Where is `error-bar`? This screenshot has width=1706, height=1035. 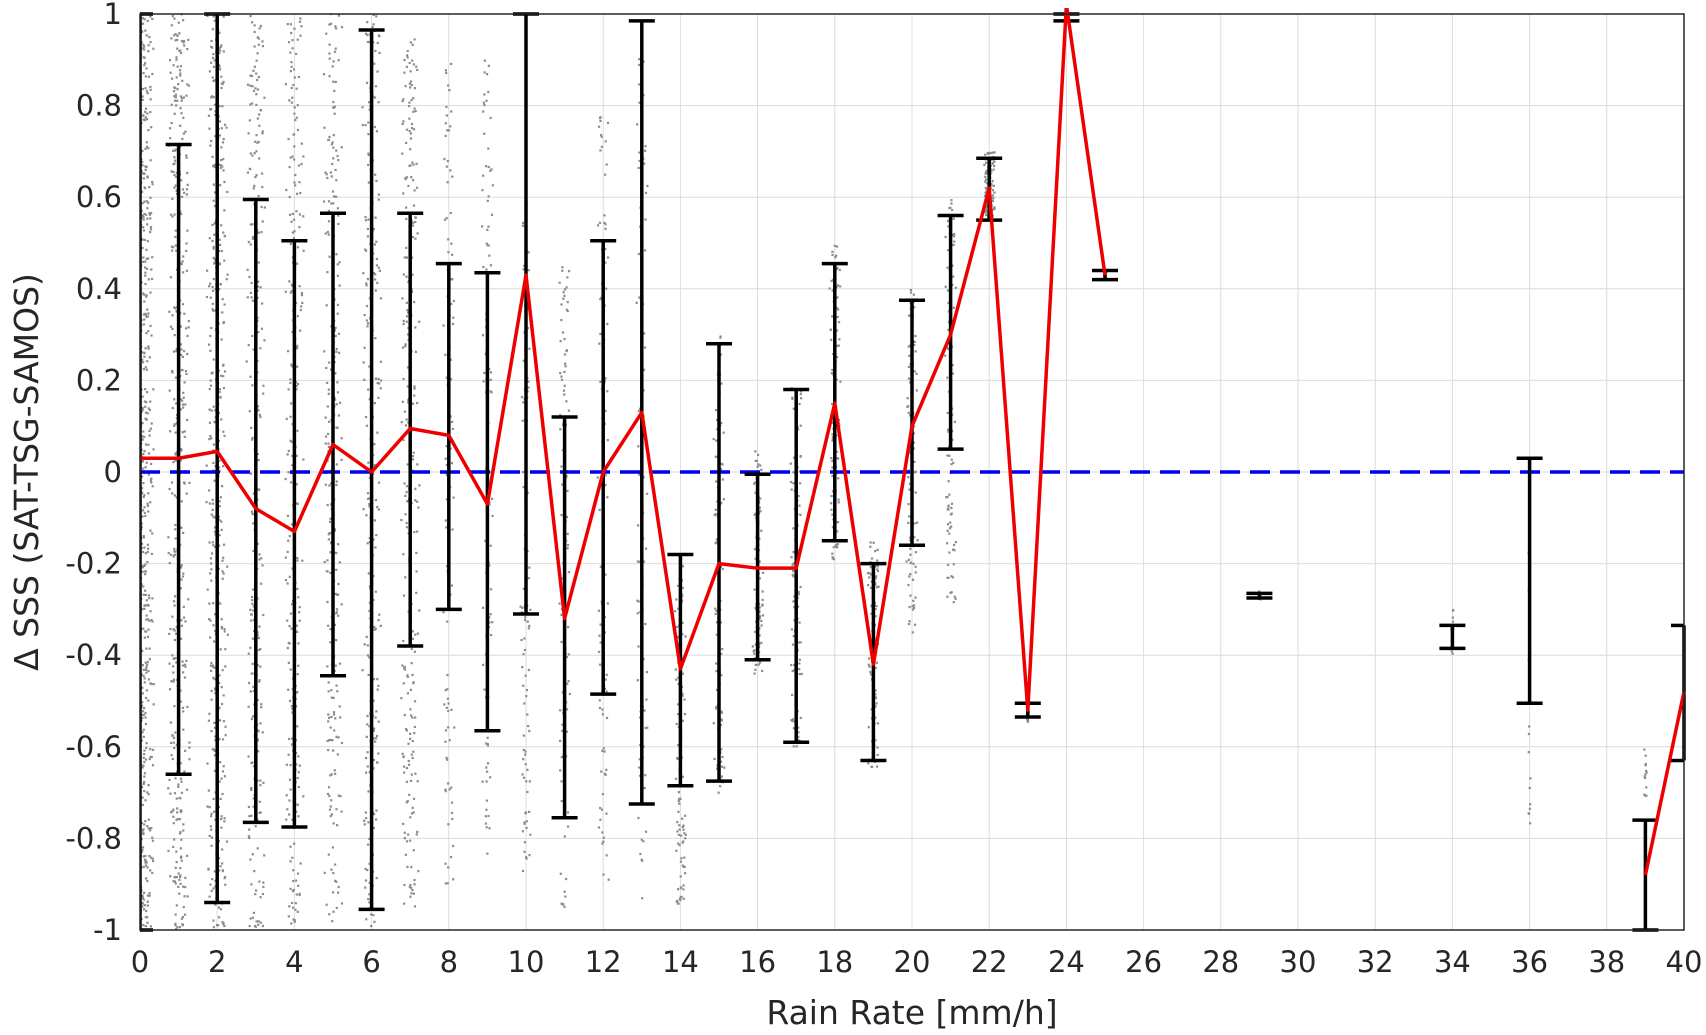 error-bar is located at coordinates (1259, 595).